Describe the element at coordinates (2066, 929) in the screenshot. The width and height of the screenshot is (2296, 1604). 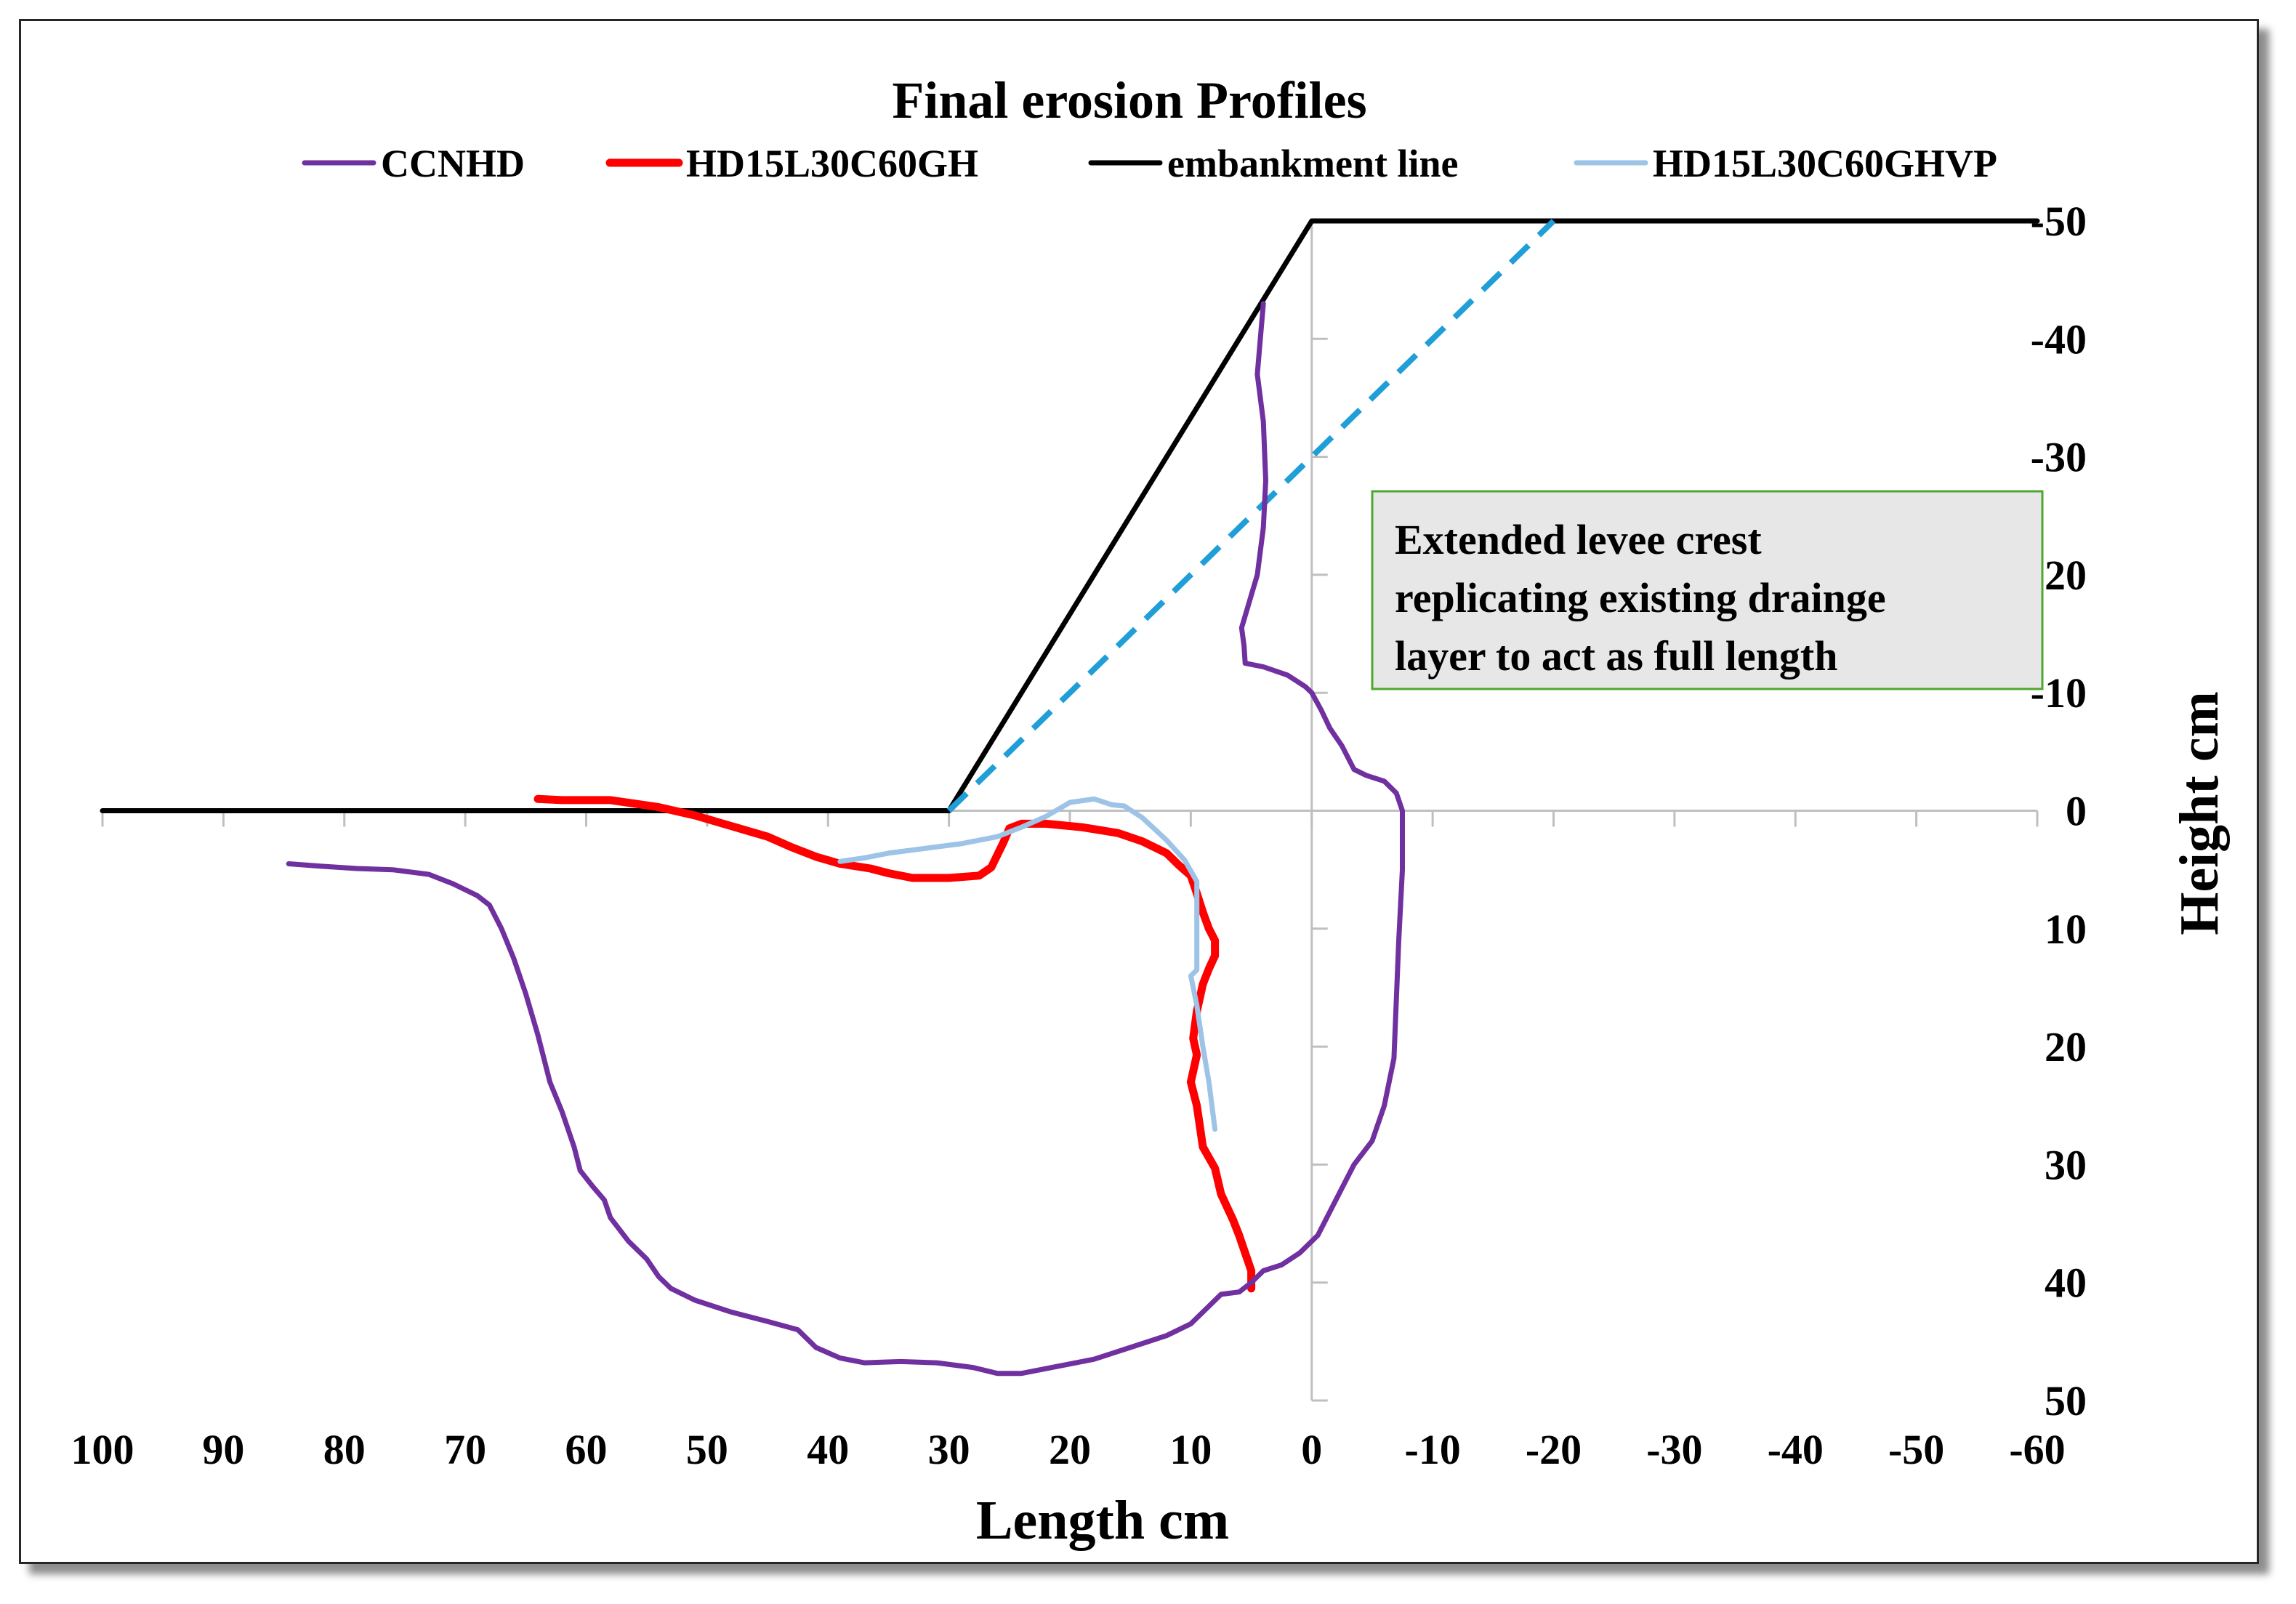
I see `y-tick-label: 10` at that location.